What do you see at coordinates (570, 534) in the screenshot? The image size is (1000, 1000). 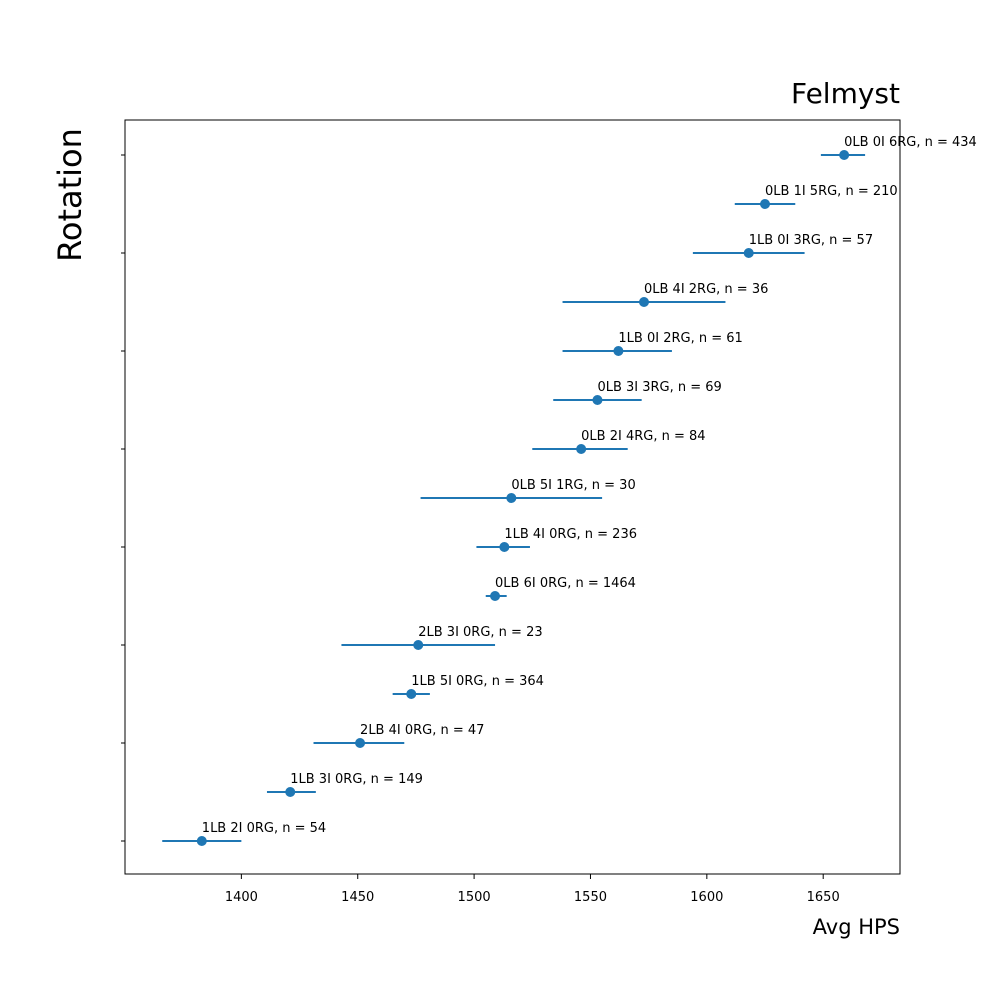 I see `data-label: 1LB 4I 0RG, n = 236` at bounding box center [570, 534].